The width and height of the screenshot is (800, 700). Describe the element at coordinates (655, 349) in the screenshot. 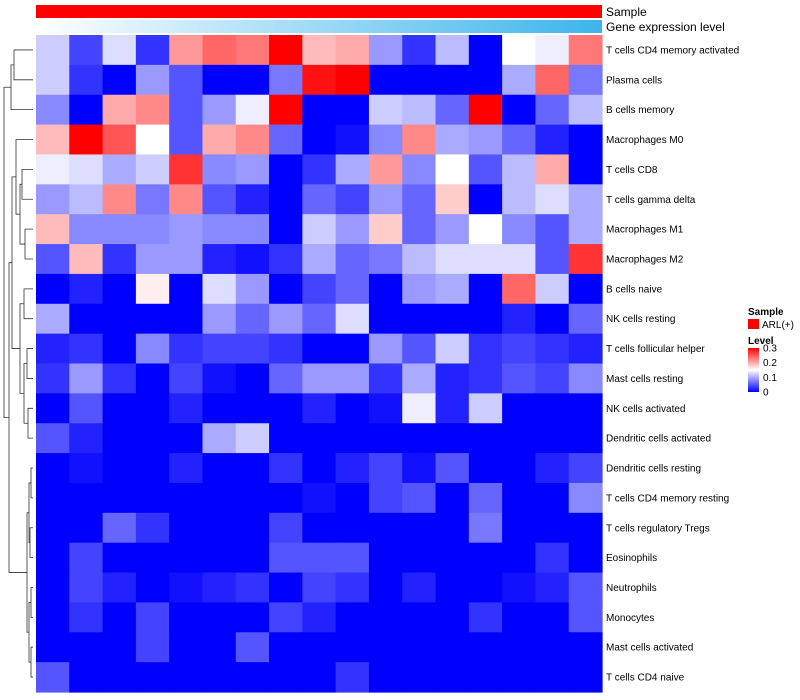

I see `row-label: T cells follicular helper` at that location.